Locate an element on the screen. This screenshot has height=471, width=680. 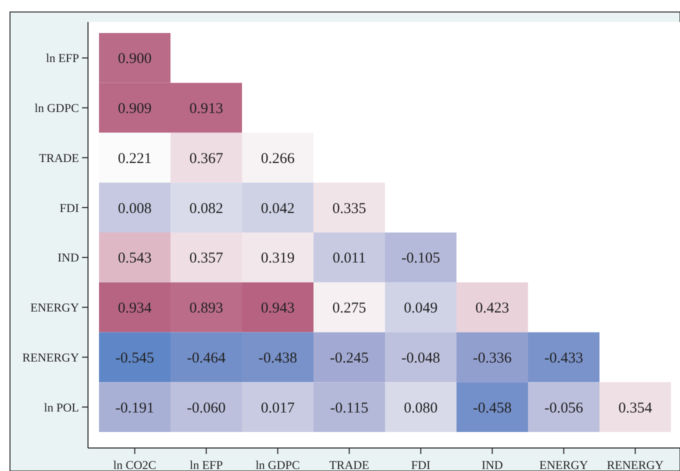
y-tick-label: ln POL is located at coordinates (61, 407).